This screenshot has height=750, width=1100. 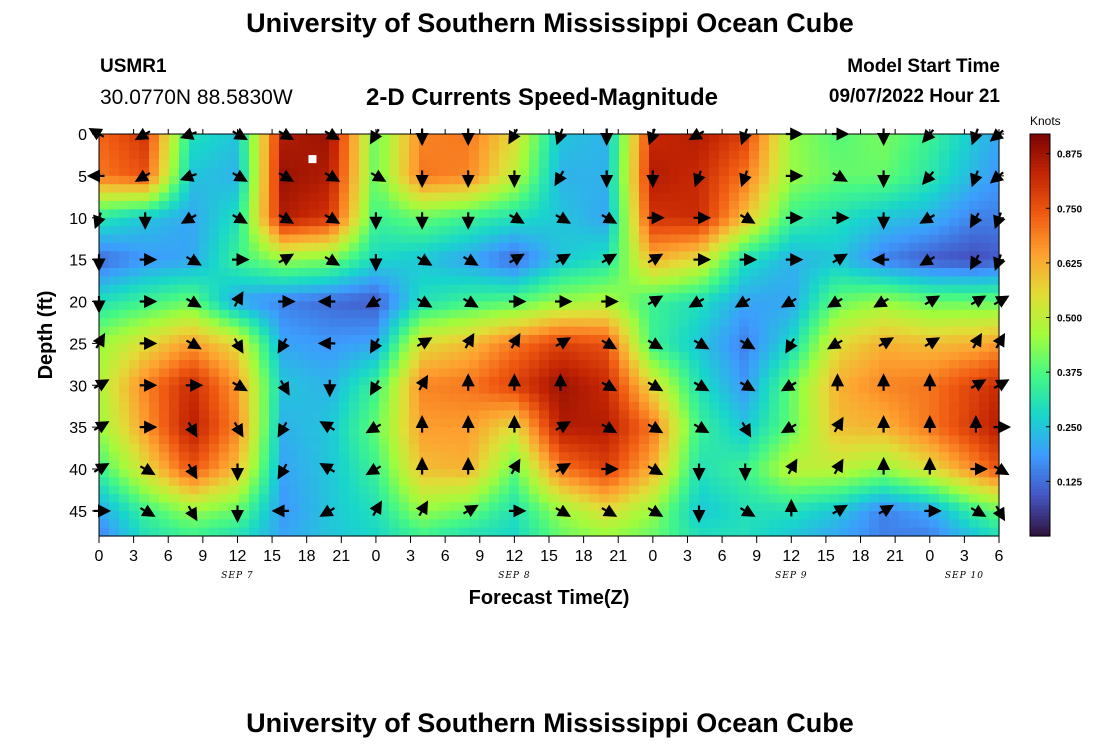 I want to click on x-tick-label: 0, so click(x=652, y=556).